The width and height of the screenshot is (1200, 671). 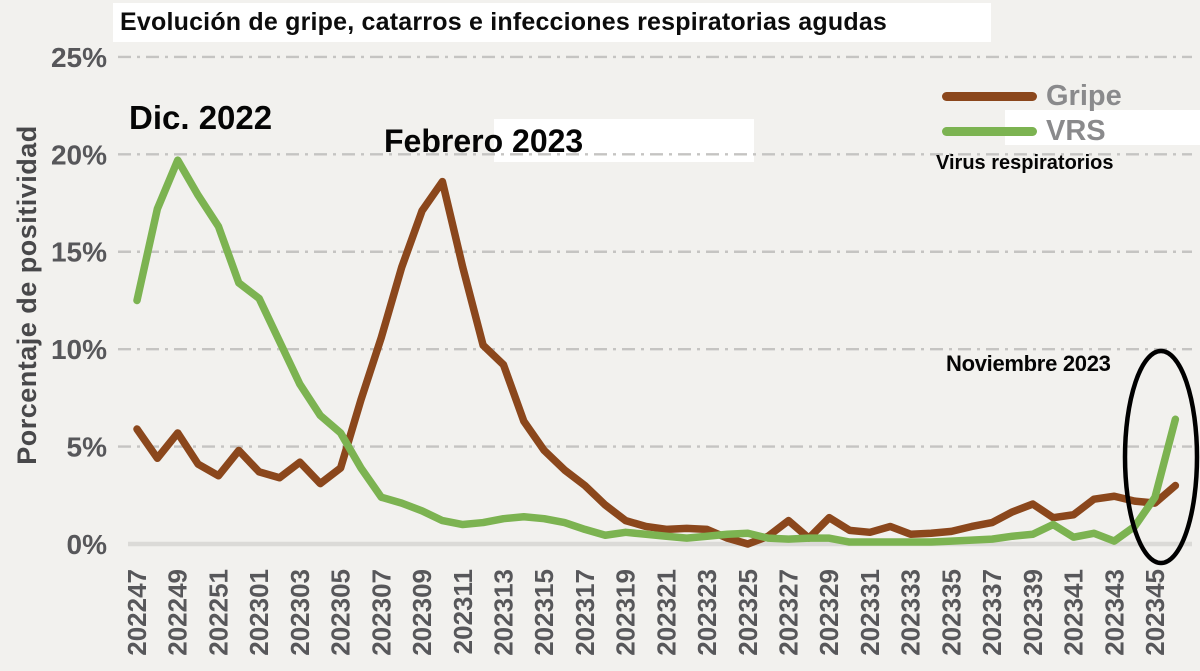 I want to click on x-tick-label: 202331, so click(x=870, y=612).